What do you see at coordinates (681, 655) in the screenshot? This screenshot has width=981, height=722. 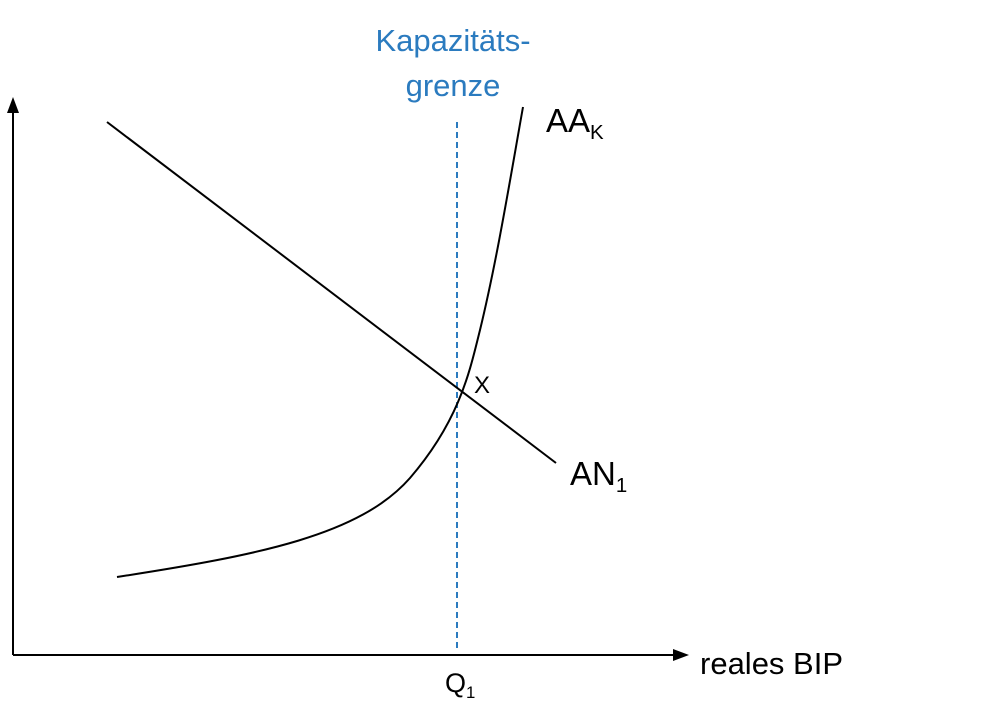 I see `x-axis-arrowhead` at bounding box center [681, 655].